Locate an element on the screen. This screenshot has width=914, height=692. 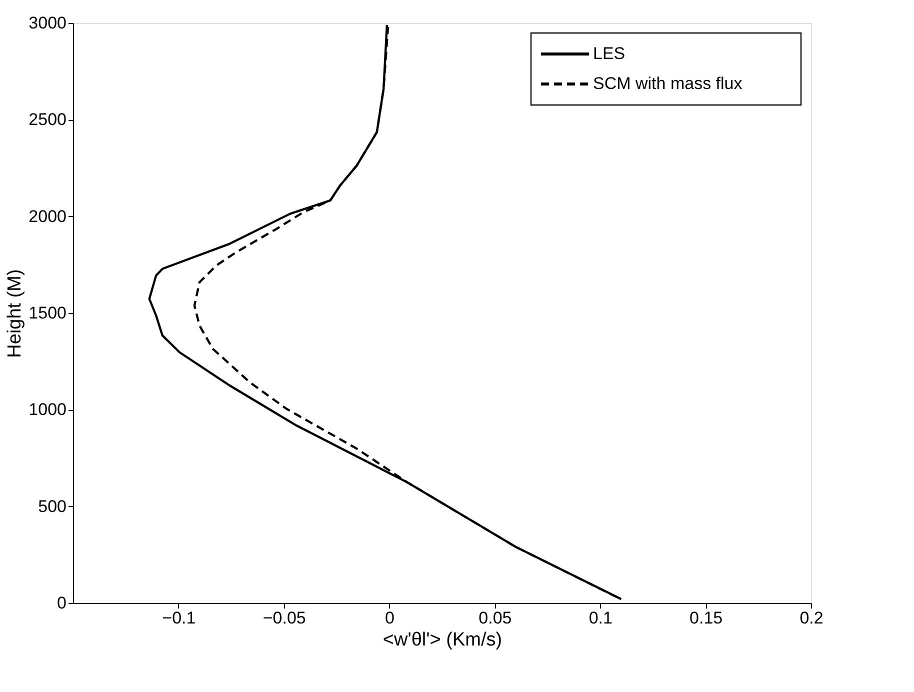
y-tick-label: 2500 is located at coordinates (47, 120).